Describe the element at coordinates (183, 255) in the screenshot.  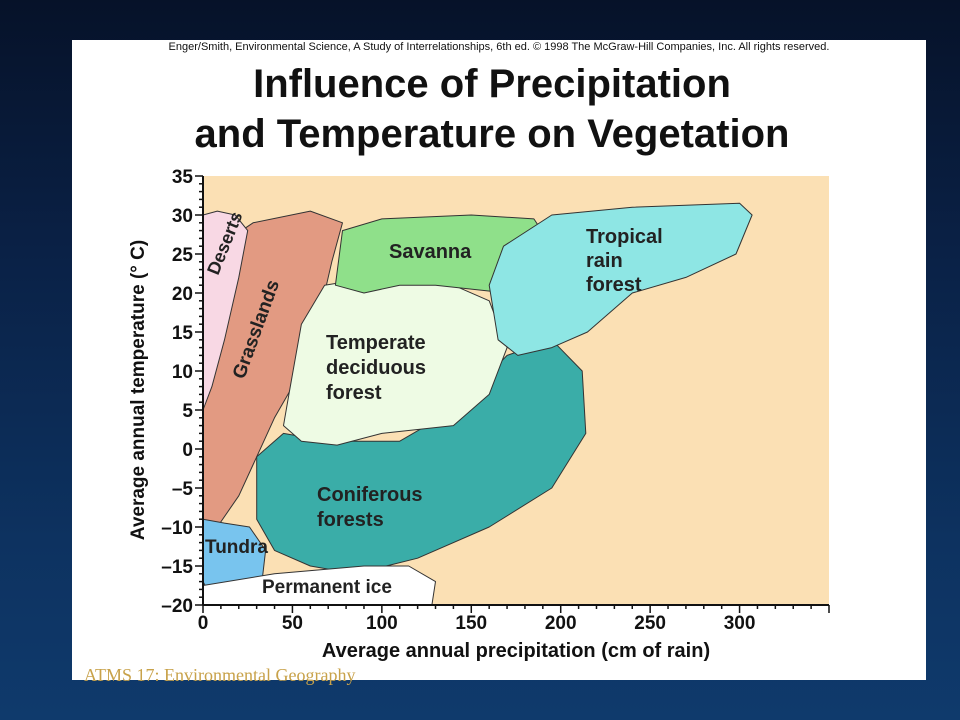
I see `y-tick-label: 25` at that location.